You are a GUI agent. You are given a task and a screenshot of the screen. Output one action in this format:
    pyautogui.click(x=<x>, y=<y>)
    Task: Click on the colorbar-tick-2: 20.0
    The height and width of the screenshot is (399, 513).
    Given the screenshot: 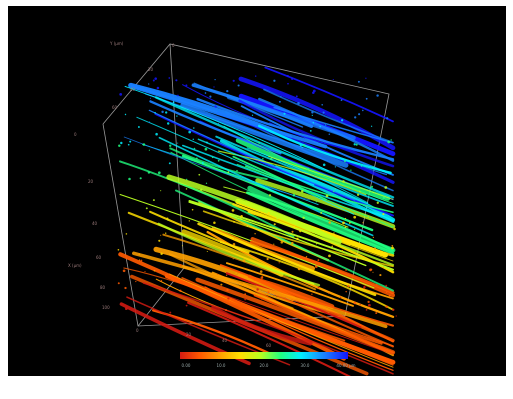 What is the action you would take?
    pyautogui.click(x=264, y=365)
    